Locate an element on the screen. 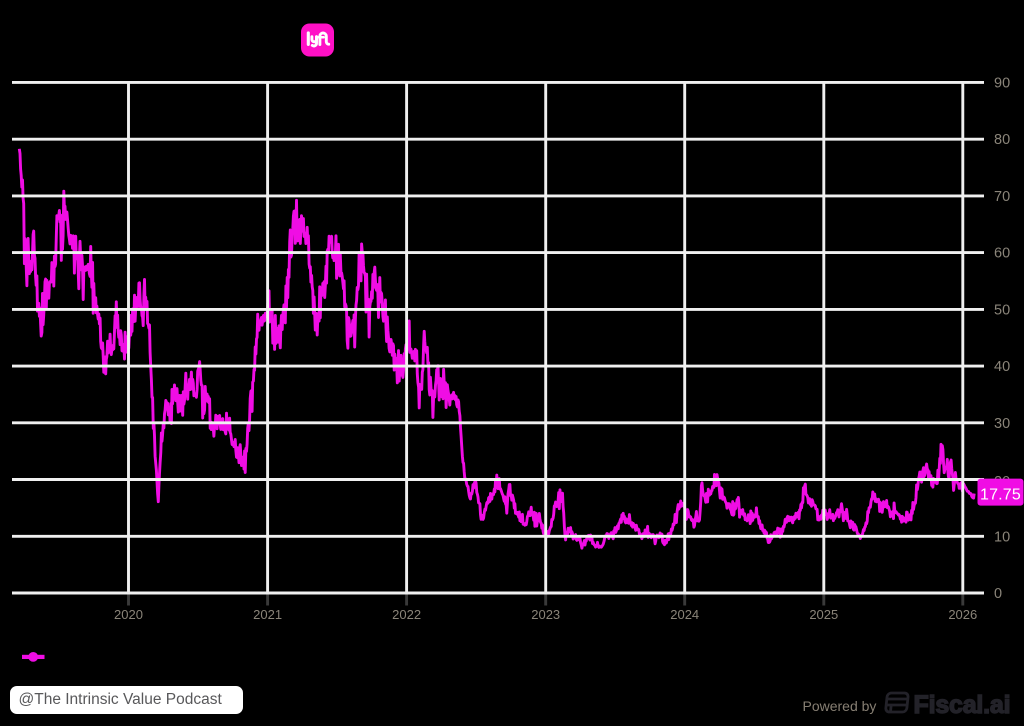 Image resolution: width=1024 pixels, height=726 pixels. svg-text: 30 is located at coordinates (1002, 424).